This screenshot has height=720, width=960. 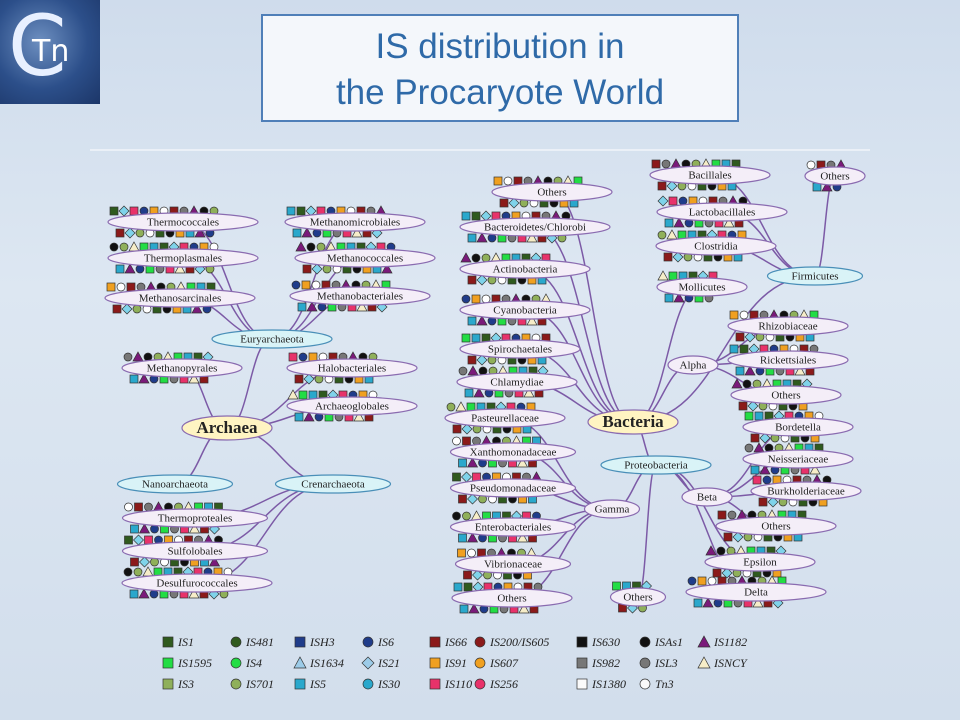 What do you see at coordinates (516, 383) in the screenshot?
I see `node-label: Chlamydiae` at bounding box center [516, 383].